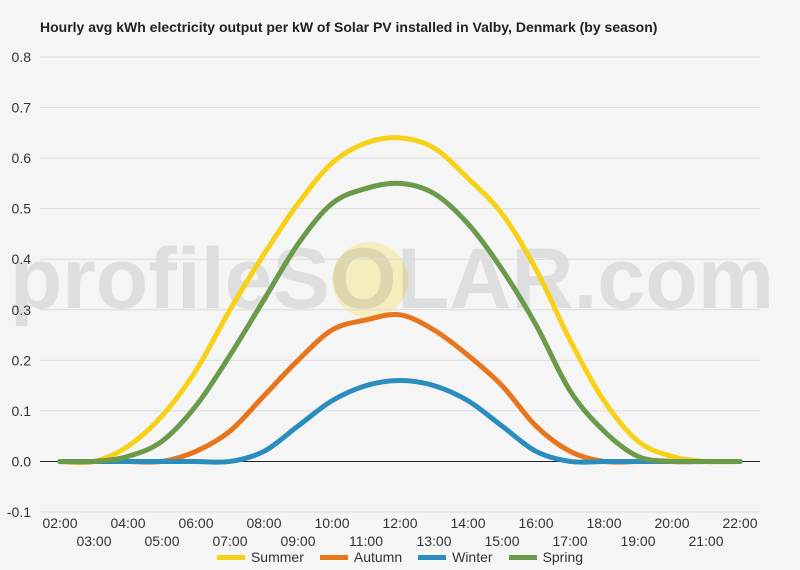  I want to click on x-tick-label: 15:00, so click(501, 541).